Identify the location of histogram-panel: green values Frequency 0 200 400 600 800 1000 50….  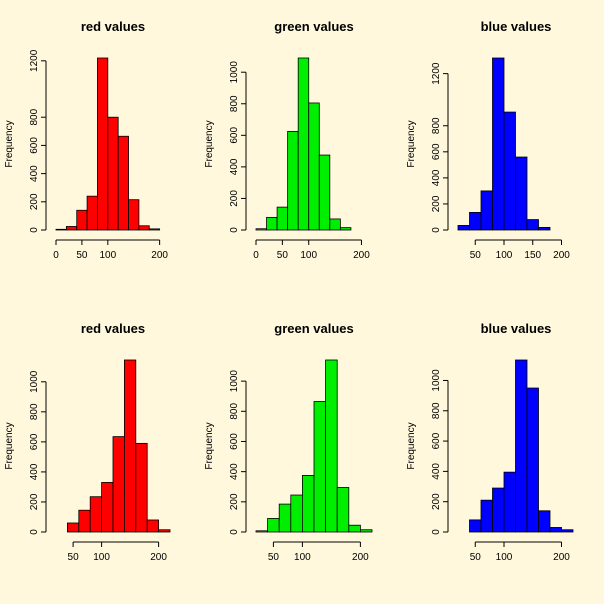
(288, 442).